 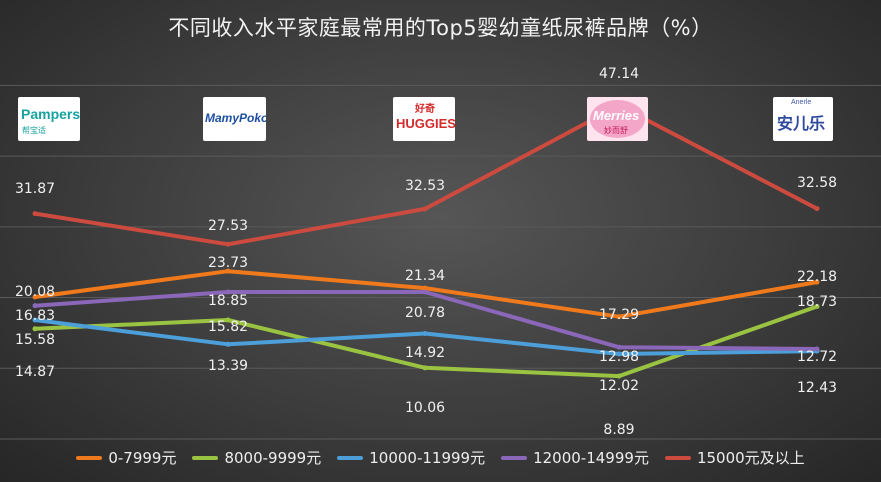 What do you see at coordinates (273, 458) in the screenshot?
I see `legend-label: 8000-9999元` at bounding box center [273, 458].